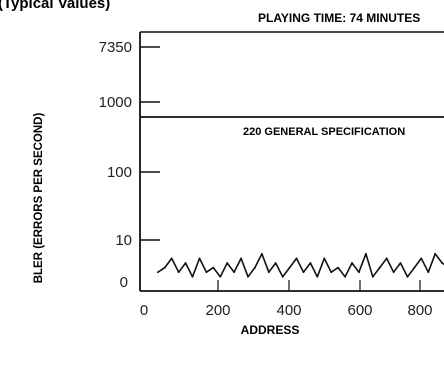  What do you see at coordinates (119, 172) in the screenshot?
I see `y-tick-100: 100` at bounding box center [119, 172].